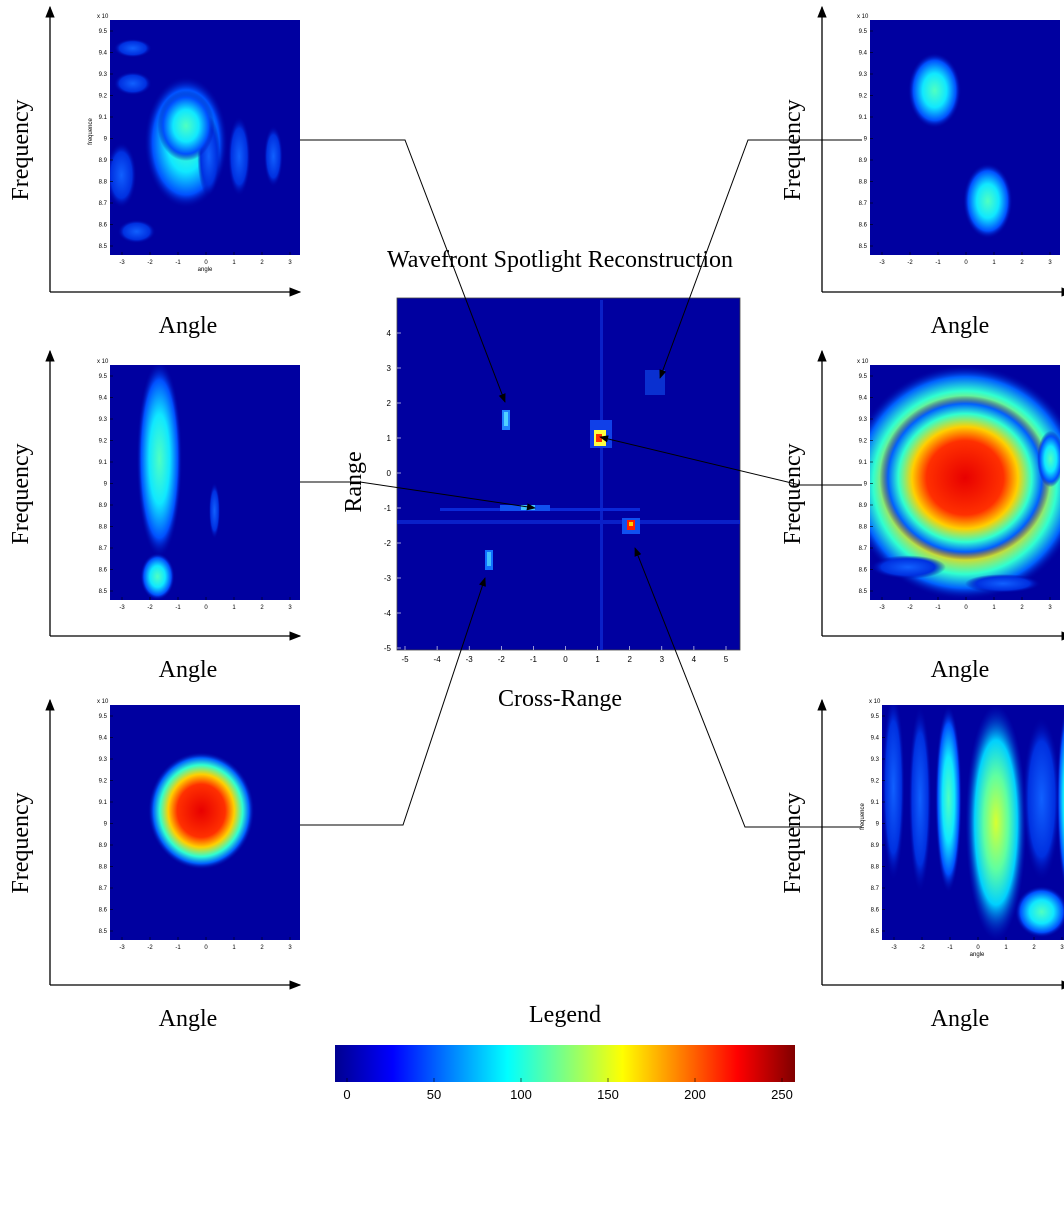 This screenshot has height=1218, width=1064. What do you see at coordinates (863, 442) in the screenshot?
I see `y-tick-label: 9.2` at bounding box center [863, 442].